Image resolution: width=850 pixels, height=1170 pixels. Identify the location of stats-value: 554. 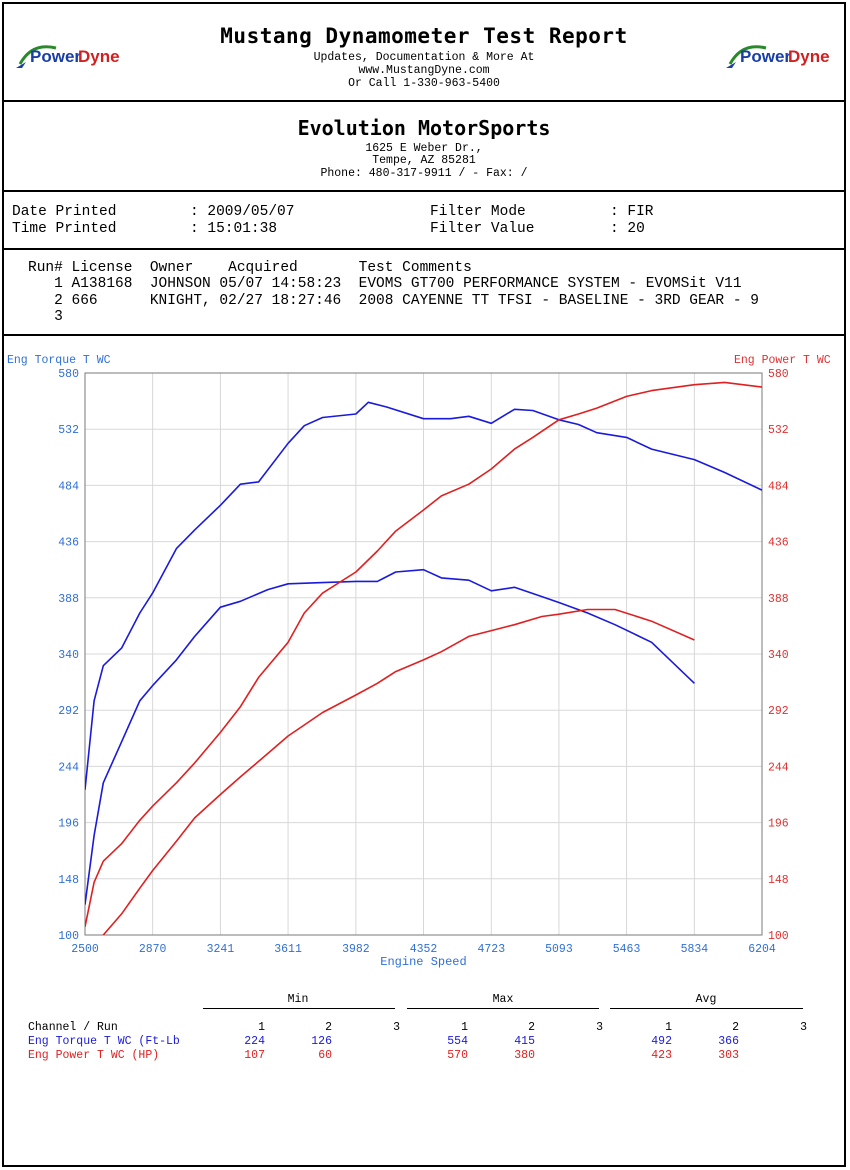
(457, 1041).